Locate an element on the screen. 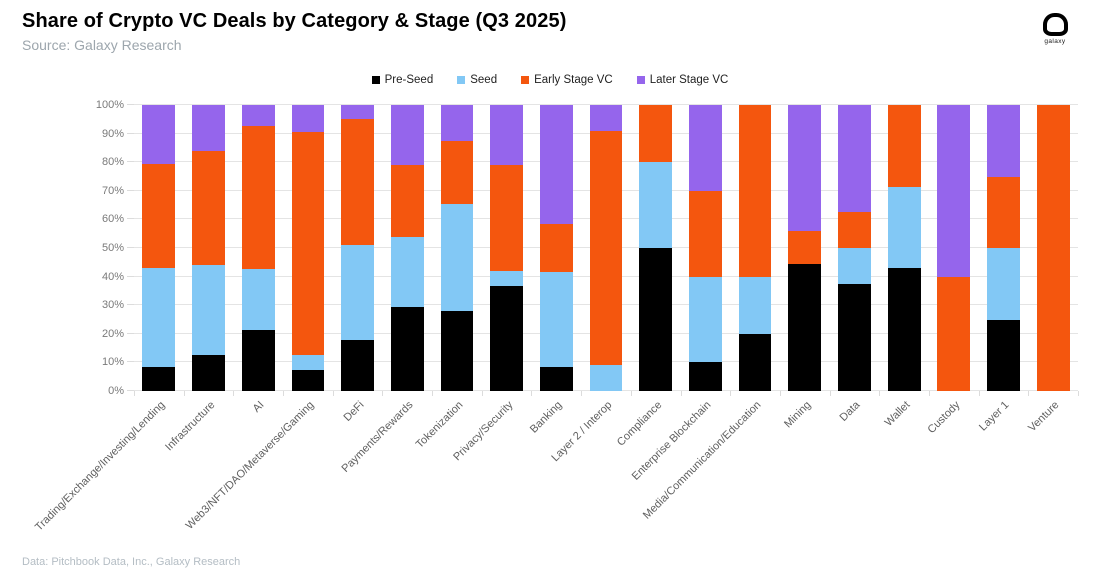  legend-label: Later Stage VC is located at coordinates (689, 80).